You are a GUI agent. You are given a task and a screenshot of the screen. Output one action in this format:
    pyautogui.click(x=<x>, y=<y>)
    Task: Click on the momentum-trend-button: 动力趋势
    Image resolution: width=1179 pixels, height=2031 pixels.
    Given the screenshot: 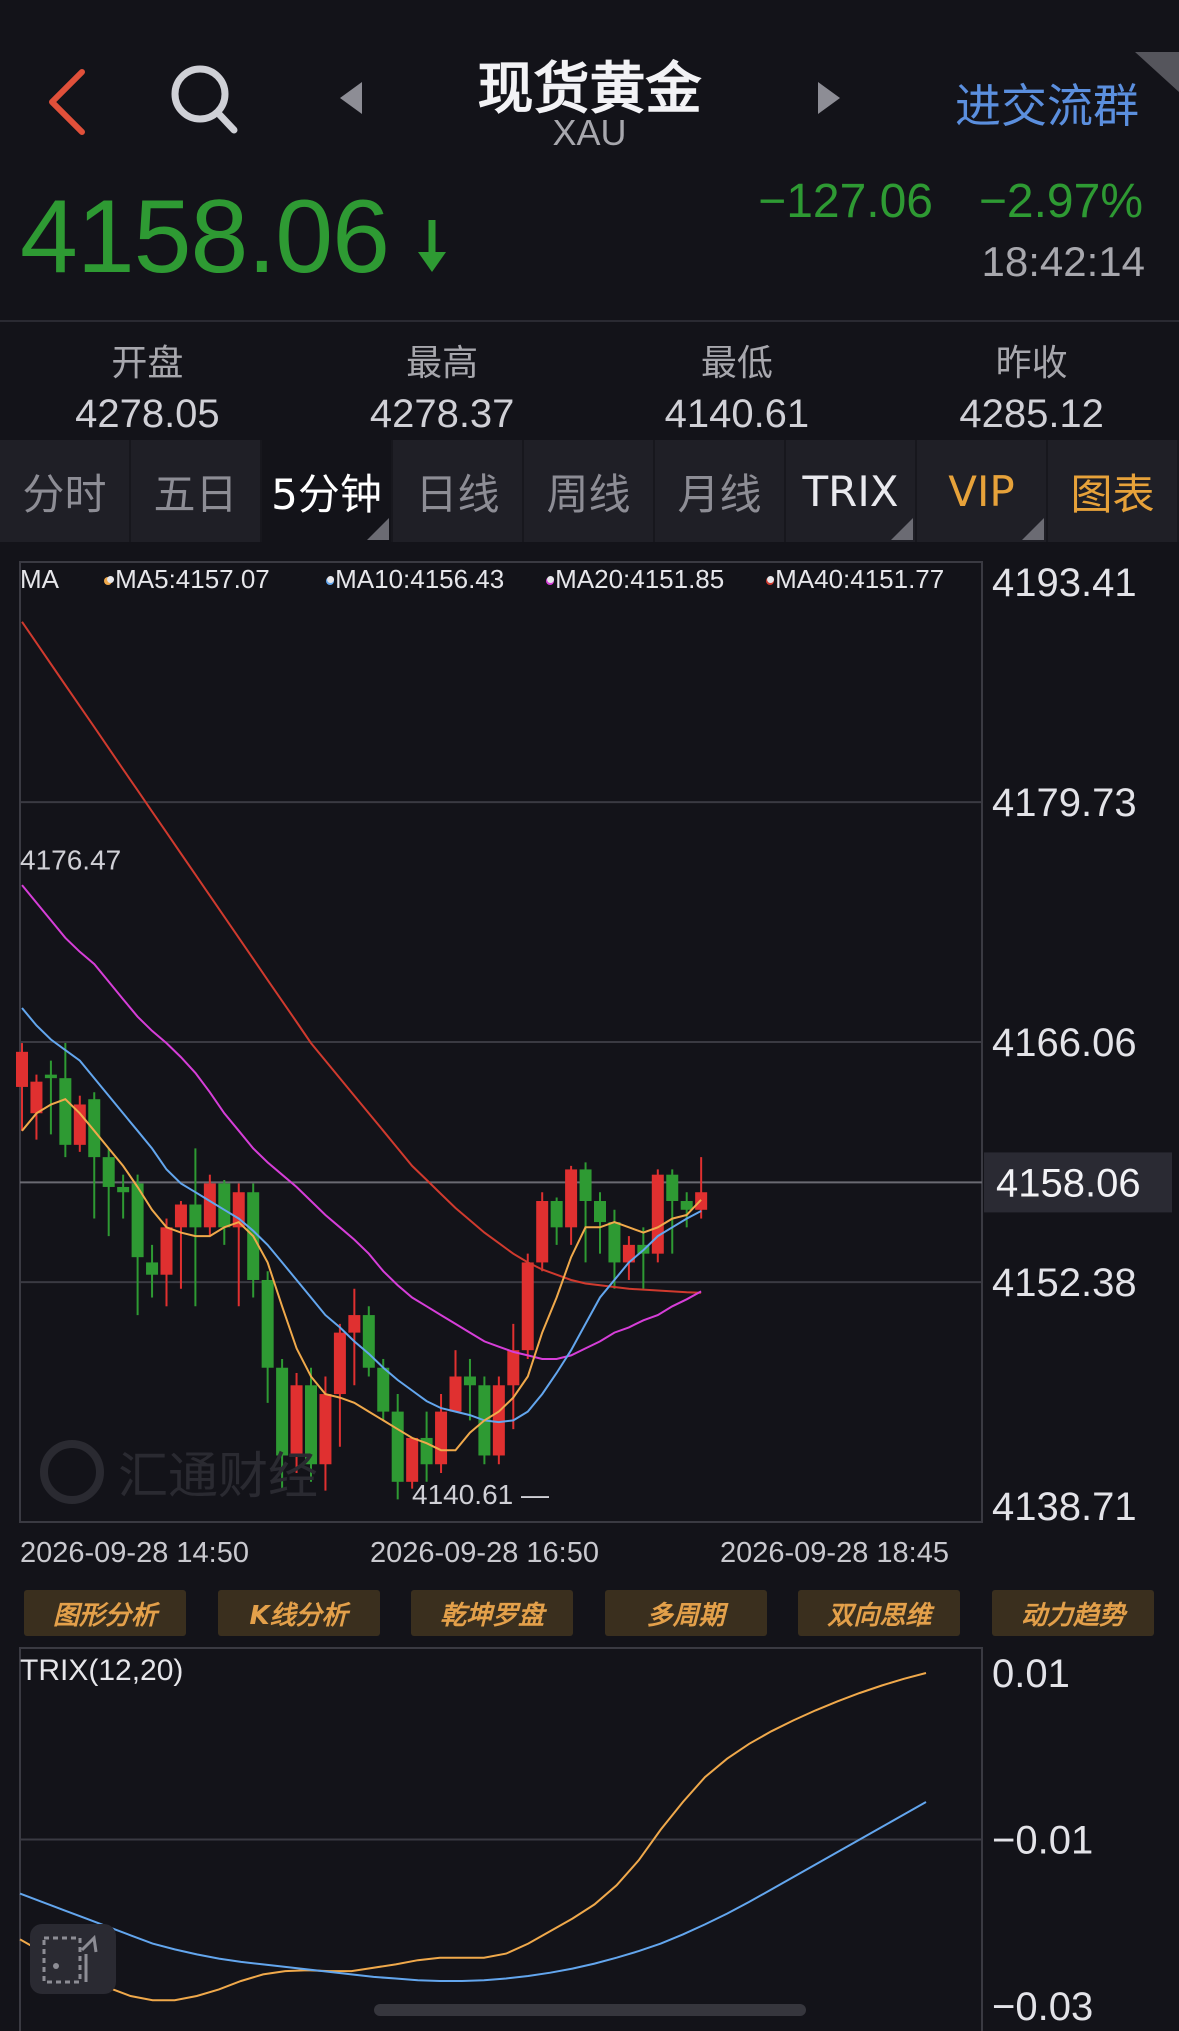 What is the action you would take?
    pyautogui.click(x=1072, y=1613)
    